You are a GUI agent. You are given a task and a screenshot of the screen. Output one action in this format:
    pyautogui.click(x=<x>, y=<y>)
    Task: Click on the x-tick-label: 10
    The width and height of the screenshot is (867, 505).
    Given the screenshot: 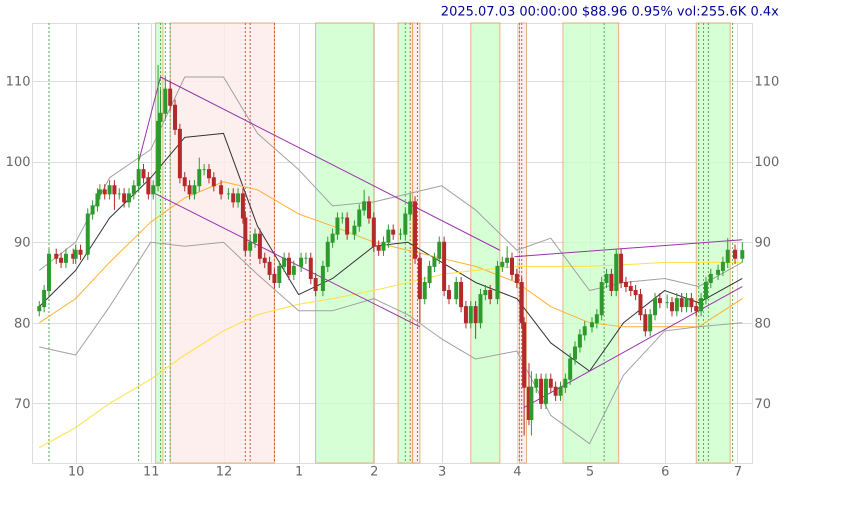 What is the action you would take?
    pyautogui.click(x=76, y=472)
    